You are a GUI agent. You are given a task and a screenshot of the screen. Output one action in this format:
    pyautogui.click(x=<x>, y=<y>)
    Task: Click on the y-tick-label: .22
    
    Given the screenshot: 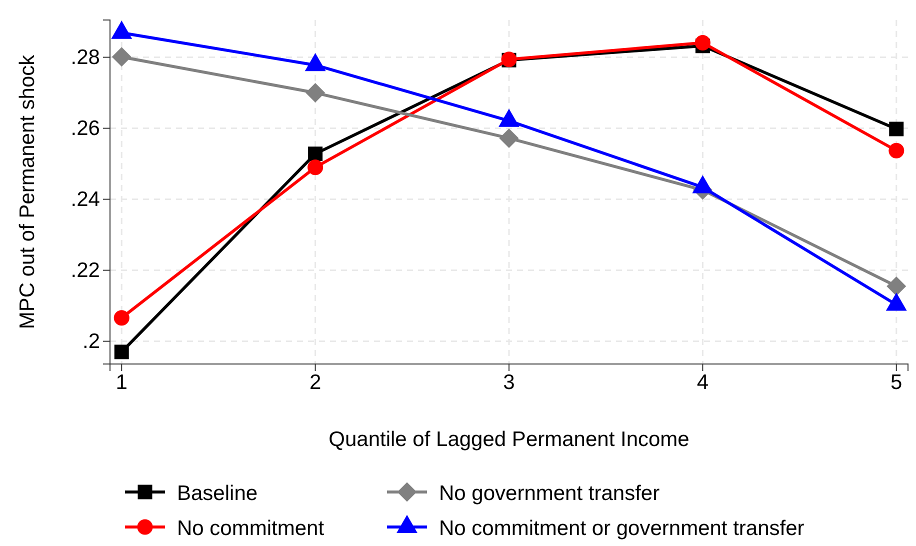 What is the action you would take?
    pyautogui.click(x=85, y=270)
    